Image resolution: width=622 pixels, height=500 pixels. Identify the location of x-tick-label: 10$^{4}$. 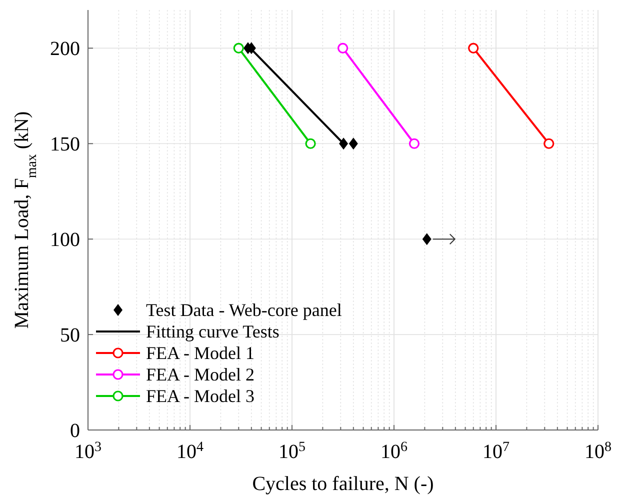
(190, 451).